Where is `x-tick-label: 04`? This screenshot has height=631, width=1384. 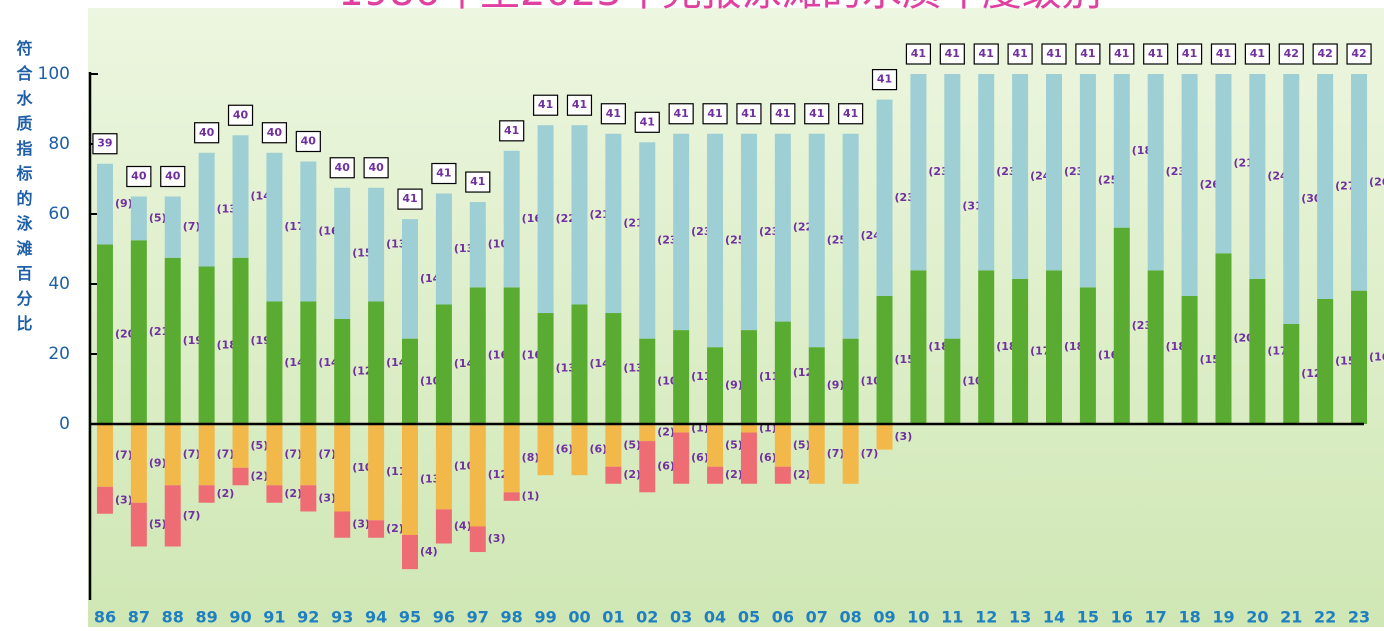 x-tick-label: 04 is located at coordinates (715, 617).